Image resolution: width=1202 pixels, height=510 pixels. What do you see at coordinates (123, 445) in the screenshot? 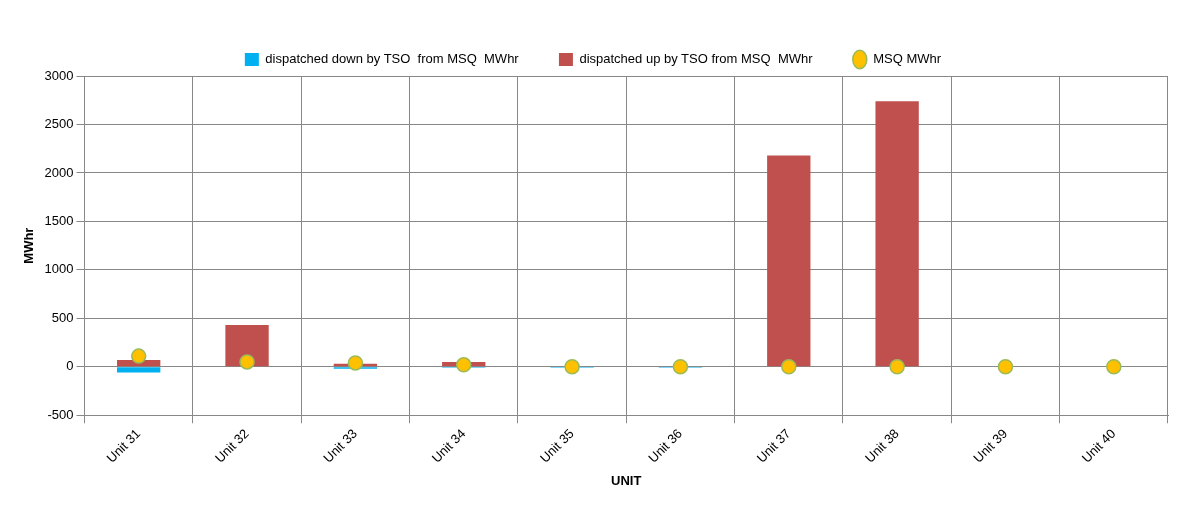
I see `x-tick-label: Unit 31` at bounding box center [123, 445].